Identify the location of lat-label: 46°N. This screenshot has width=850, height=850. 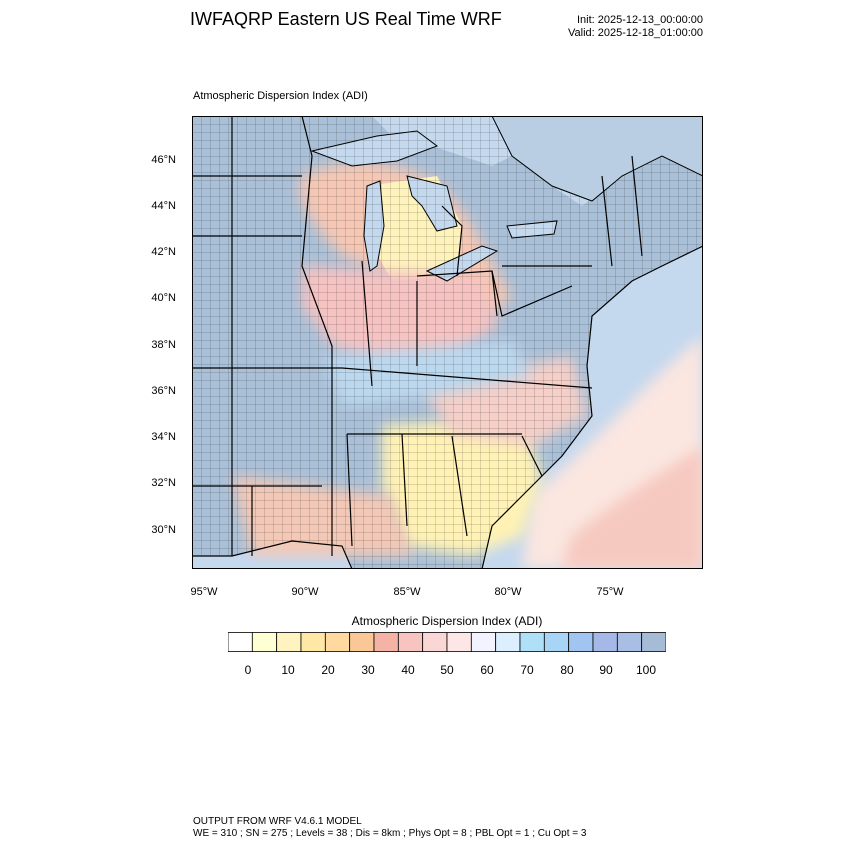
(163, 160).